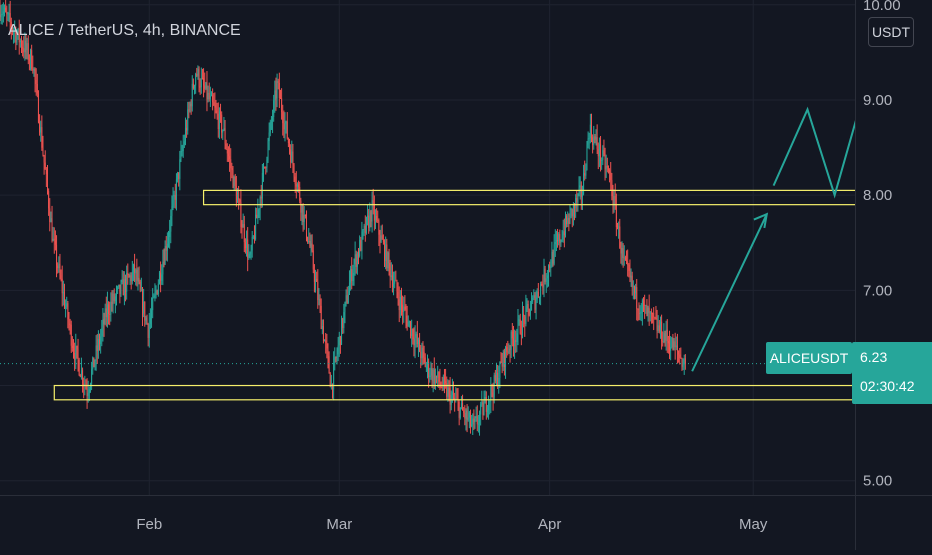 The image size is (932, 555). Describe the element at coordinates (891, 32) in the screenshot. I see `currency-badge: USDT` at that location.